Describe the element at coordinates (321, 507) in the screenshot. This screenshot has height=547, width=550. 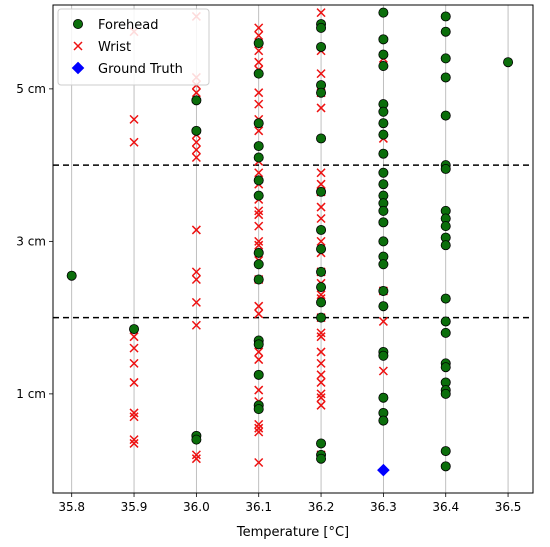
I see `x-tick-label: 36.2` at that location.